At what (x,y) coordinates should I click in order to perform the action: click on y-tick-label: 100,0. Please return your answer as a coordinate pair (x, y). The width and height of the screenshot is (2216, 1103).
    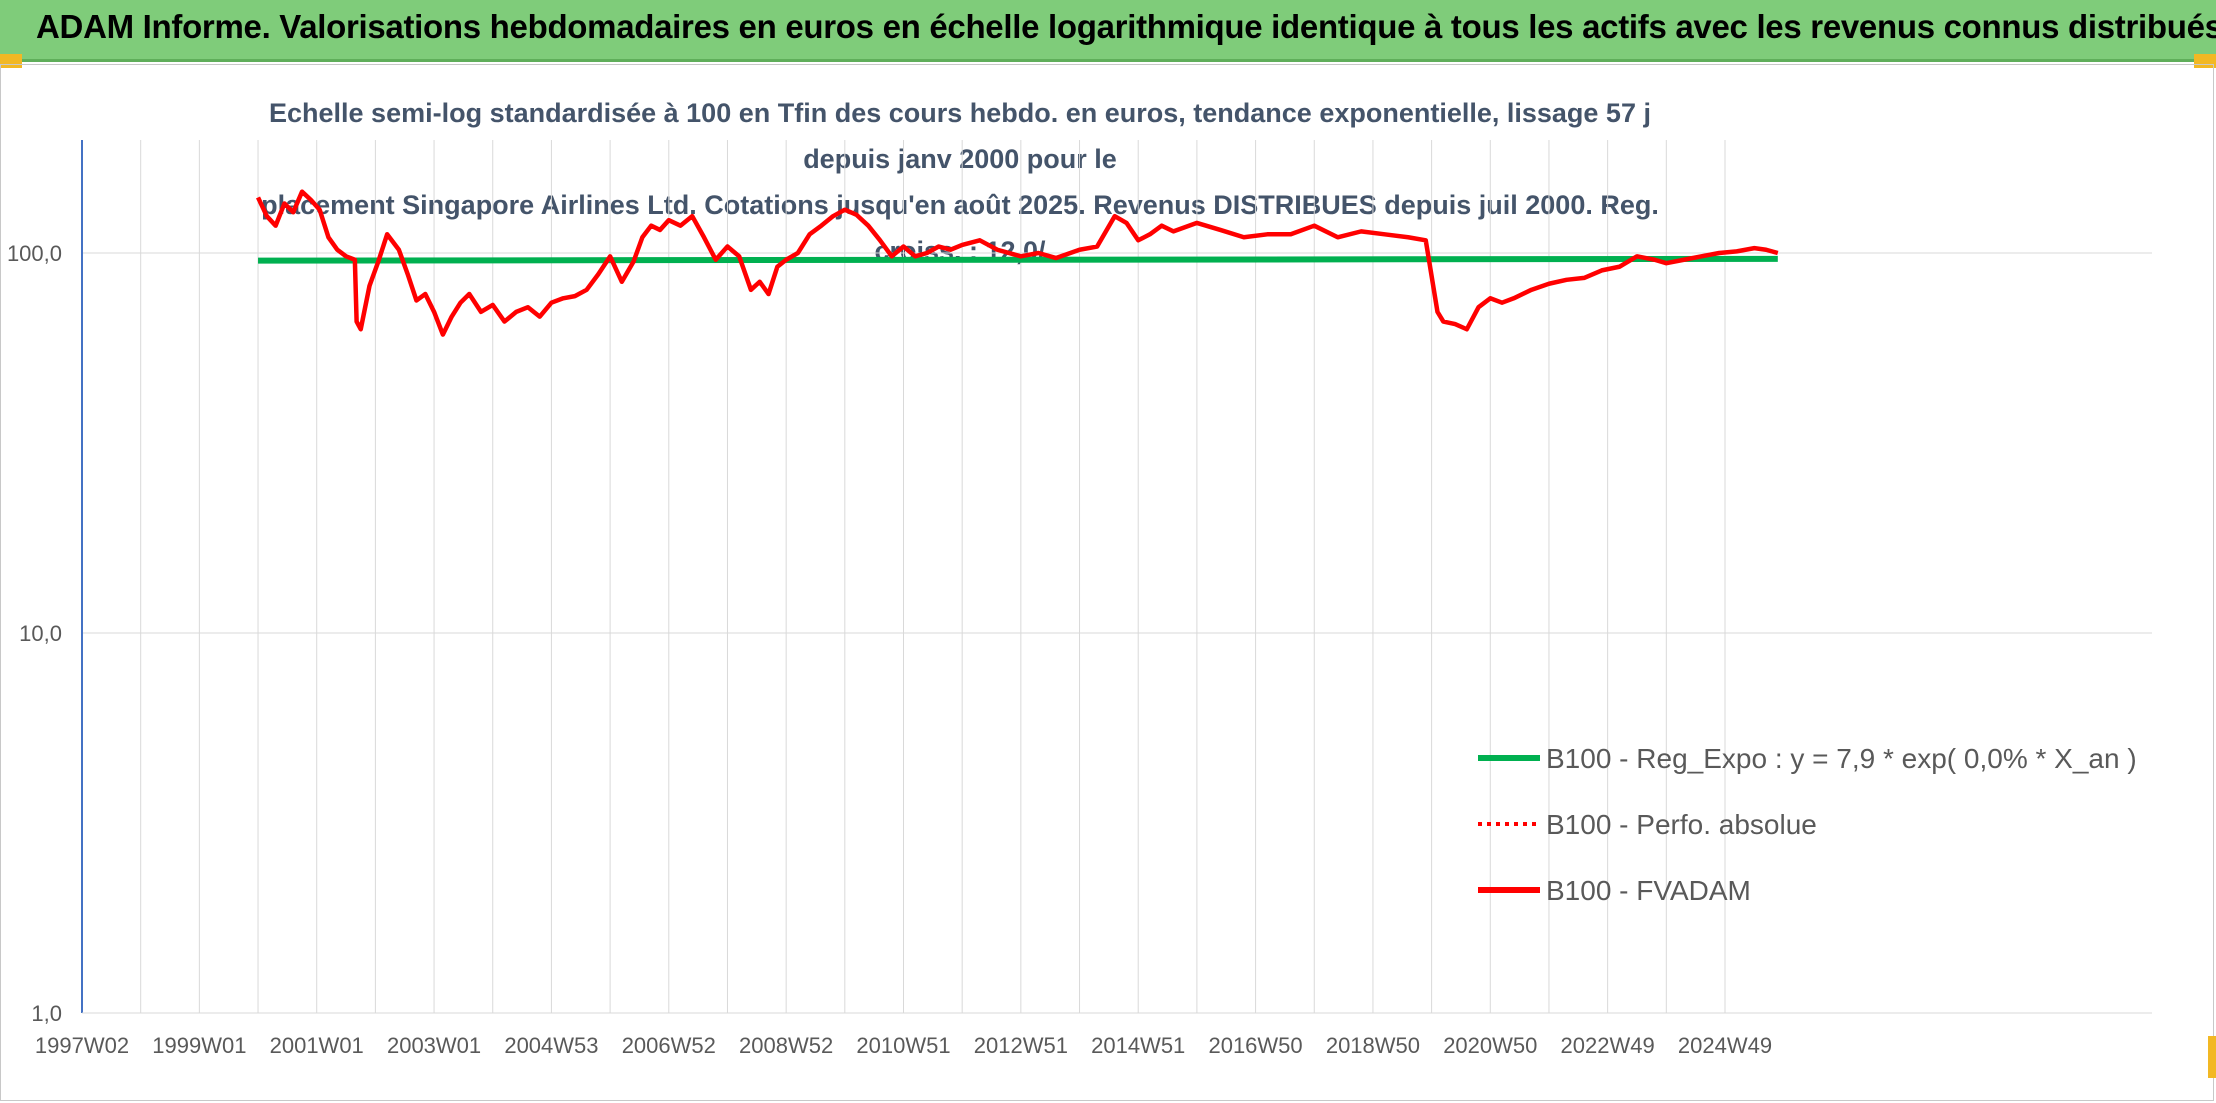
    Looking at the image, I should click on (34, 253).